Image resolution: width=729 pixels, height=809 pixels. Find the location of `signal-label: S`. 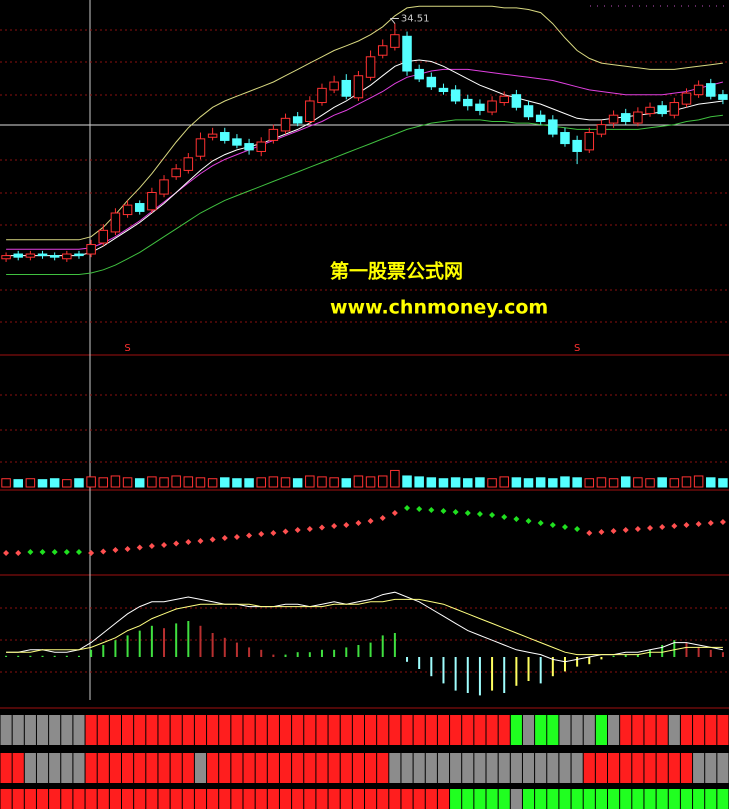

signal-label: S is located at coordinates (127, 348).